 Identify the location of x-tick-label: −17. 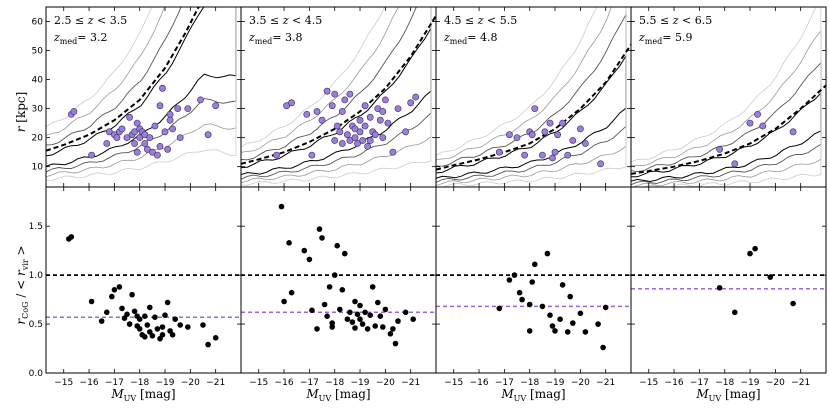
(504, 383).